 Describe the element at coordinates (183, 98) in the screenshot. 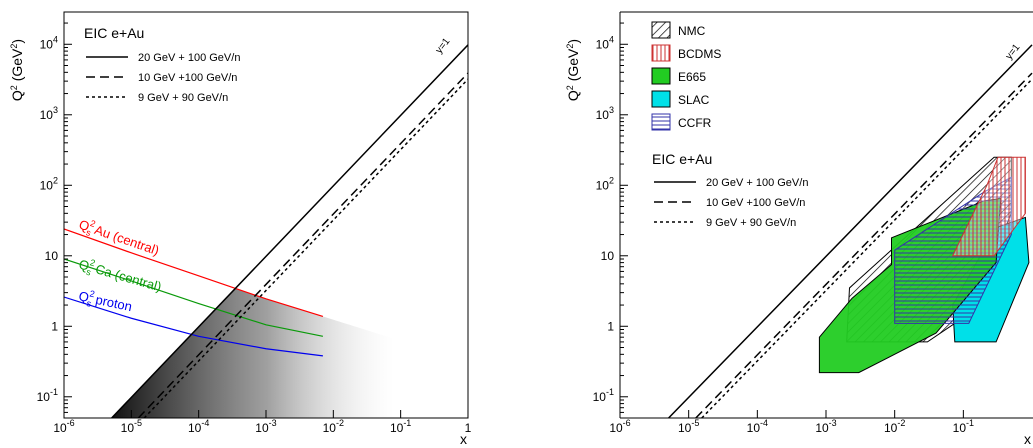

I see `legend-label: 9 GeV + 90 GeV/n` at that location.